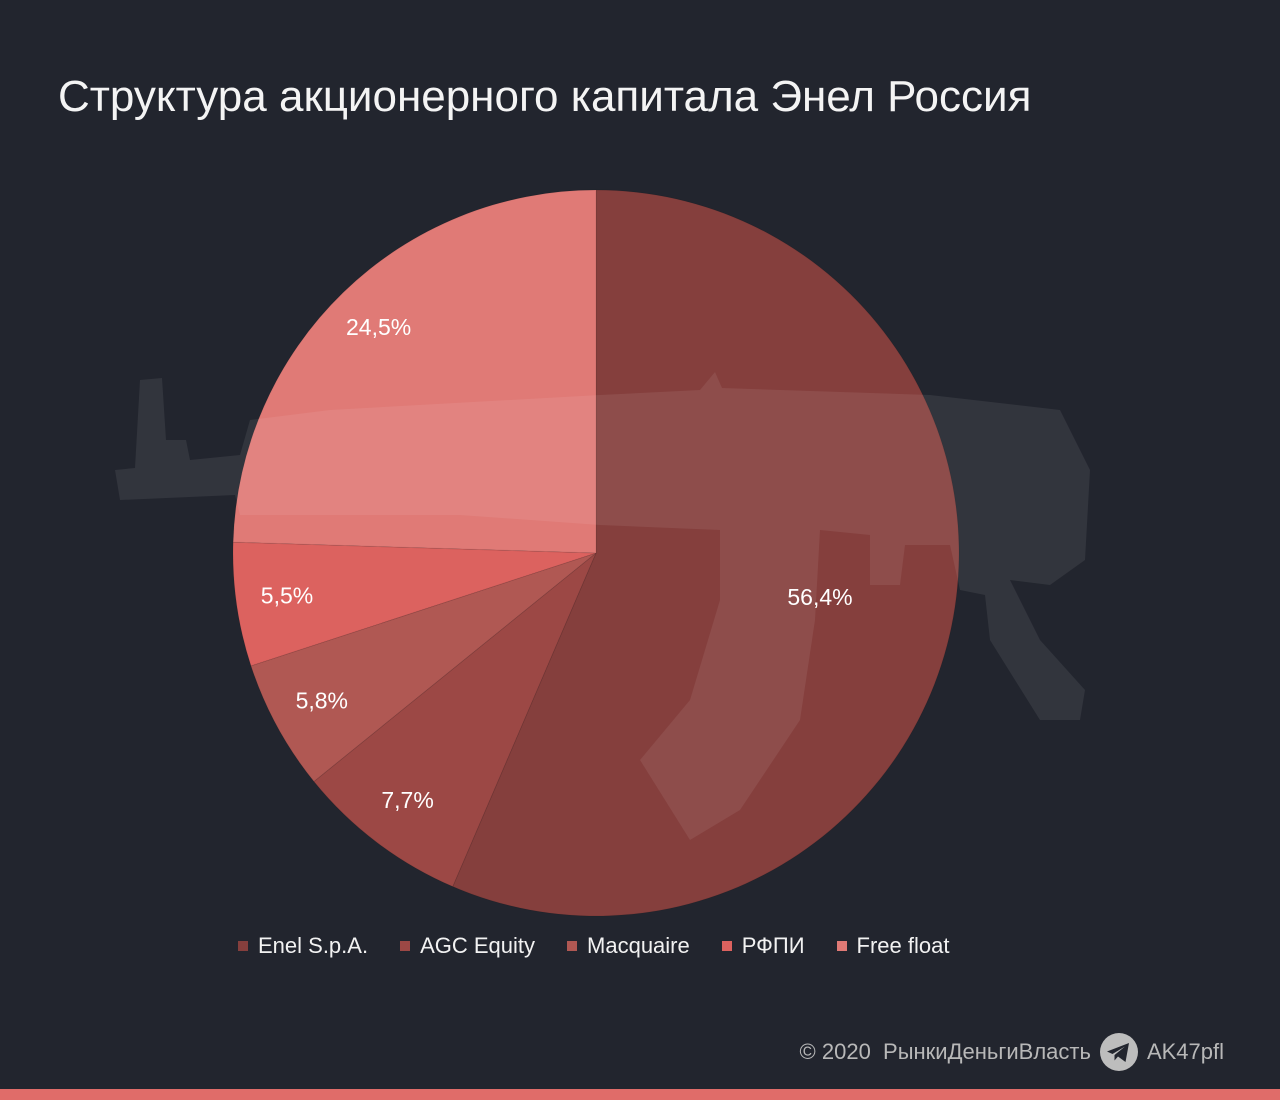 Image resolution: width=1280 pixels, height=1100 pixels. Describe the element at coordinates (322, 700) in the screenshot. I see `data-label-3: 5,8%` at that location.